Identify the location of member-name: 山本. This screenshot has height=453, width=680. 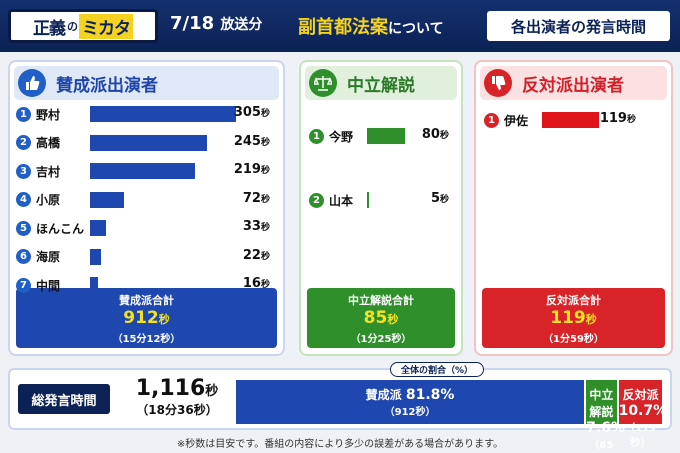
(341, 200).